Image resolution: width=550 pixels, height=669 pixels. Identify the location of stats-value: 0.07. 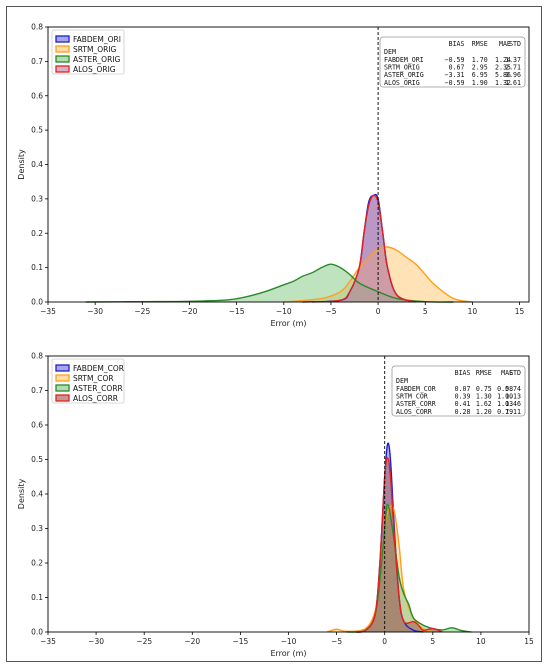
(463, 389).